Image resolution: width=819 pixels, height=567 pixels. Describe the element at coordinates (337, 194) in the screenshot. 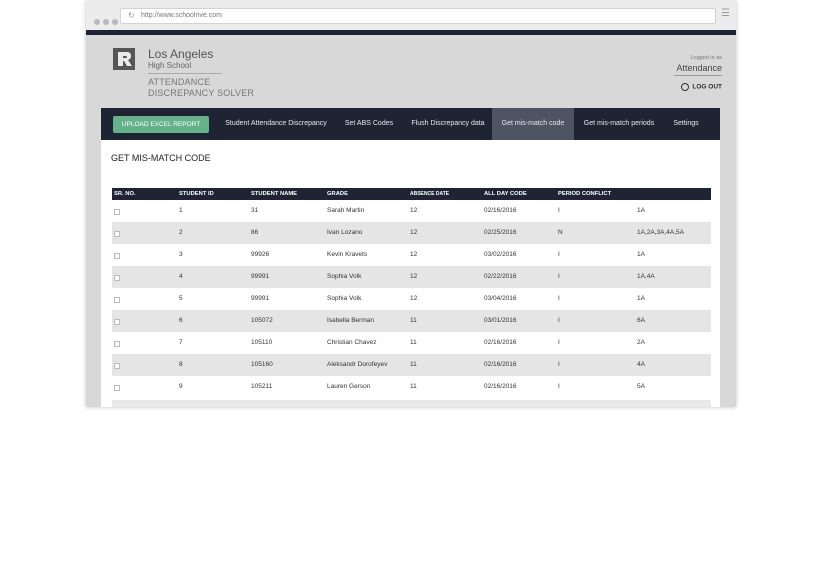

I see `column-header: GRADE` at that location.